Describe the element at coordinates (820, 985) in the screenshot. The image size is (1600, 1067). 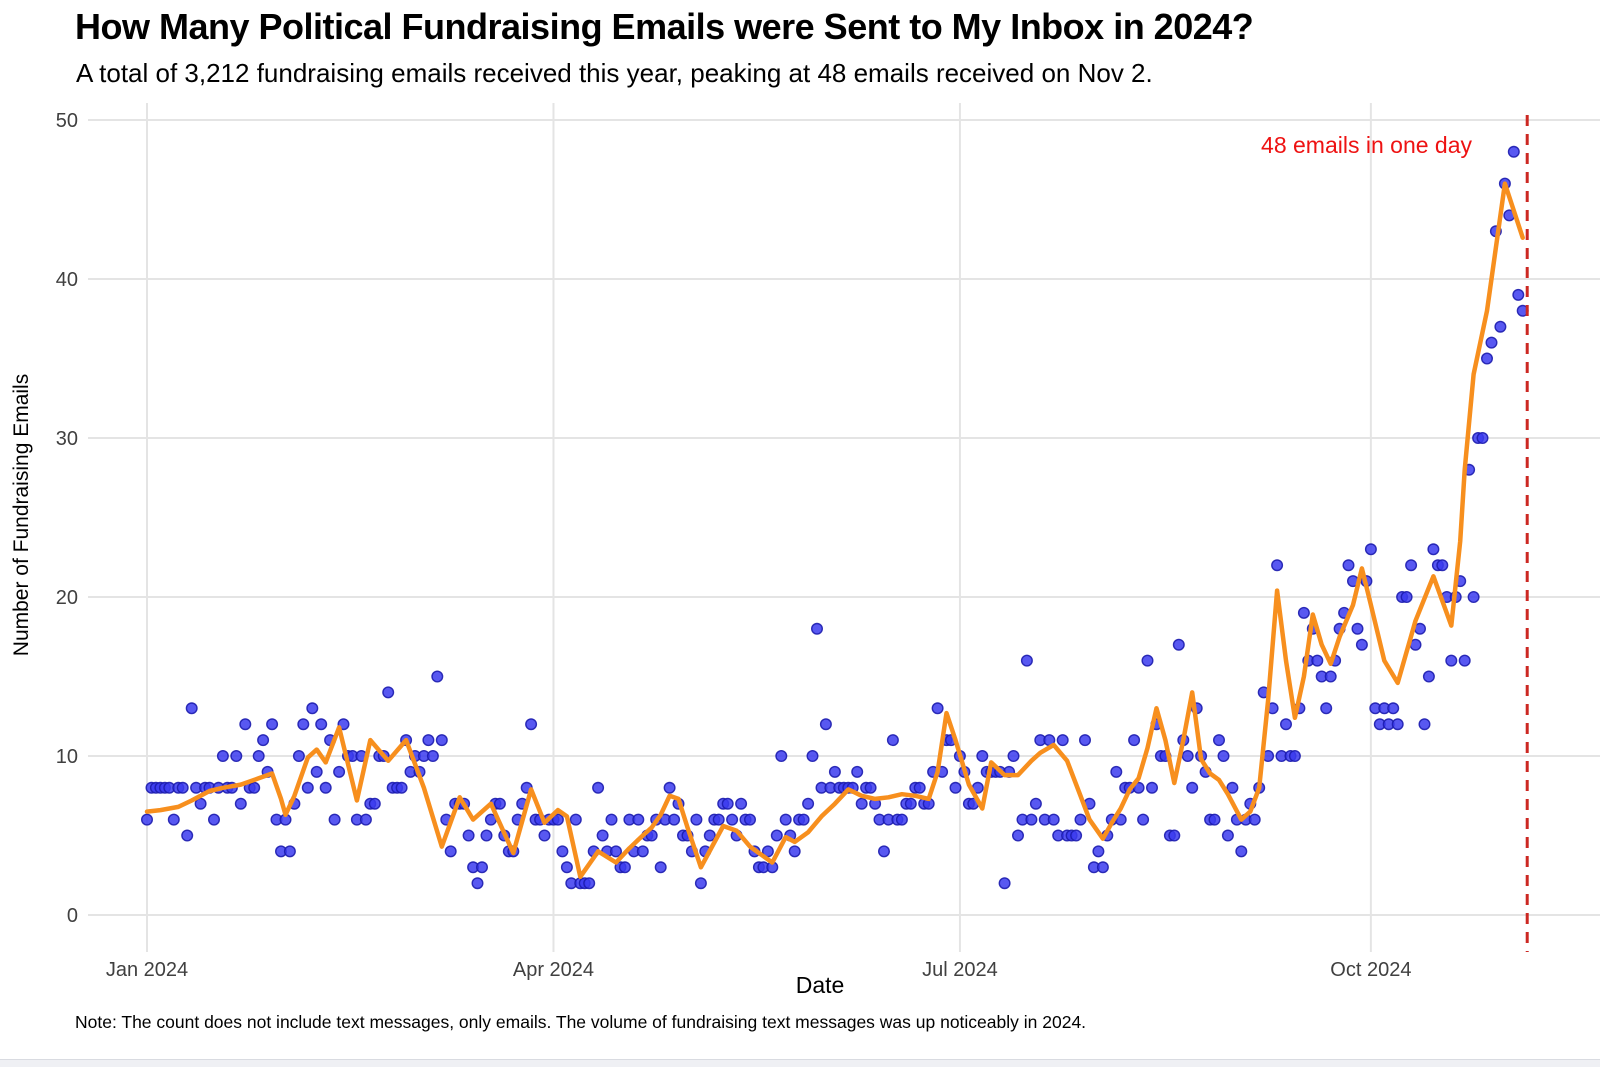
I see `x-axis-title: Date` at that location.